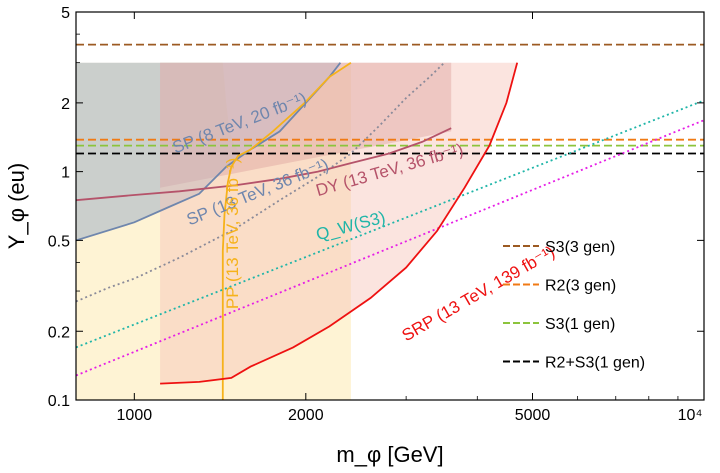  I want to click on series-dy-13-tev-36-fb, so click(264, 164).